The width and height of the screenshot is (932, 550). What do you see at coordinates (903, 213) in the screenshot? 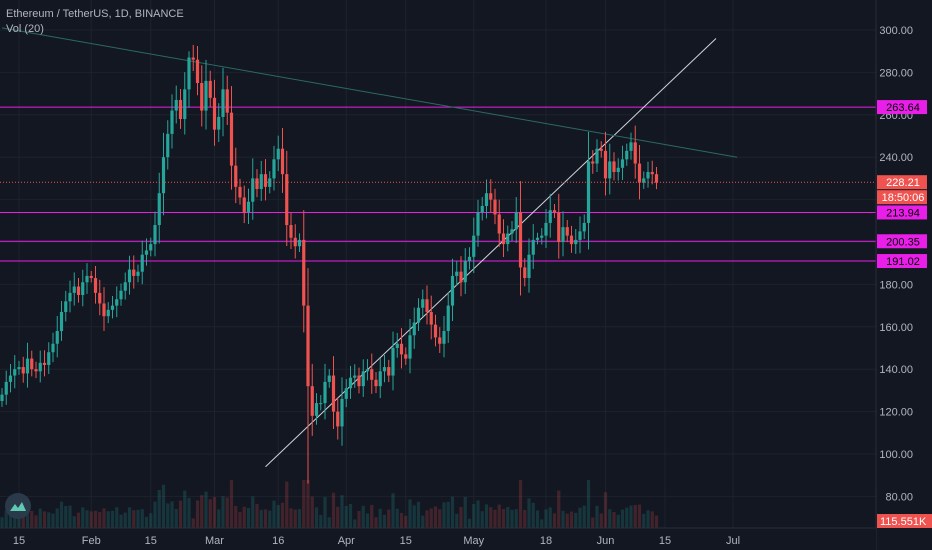
I see `level-badge-text: 213.94` at bounding box center [903, 213].